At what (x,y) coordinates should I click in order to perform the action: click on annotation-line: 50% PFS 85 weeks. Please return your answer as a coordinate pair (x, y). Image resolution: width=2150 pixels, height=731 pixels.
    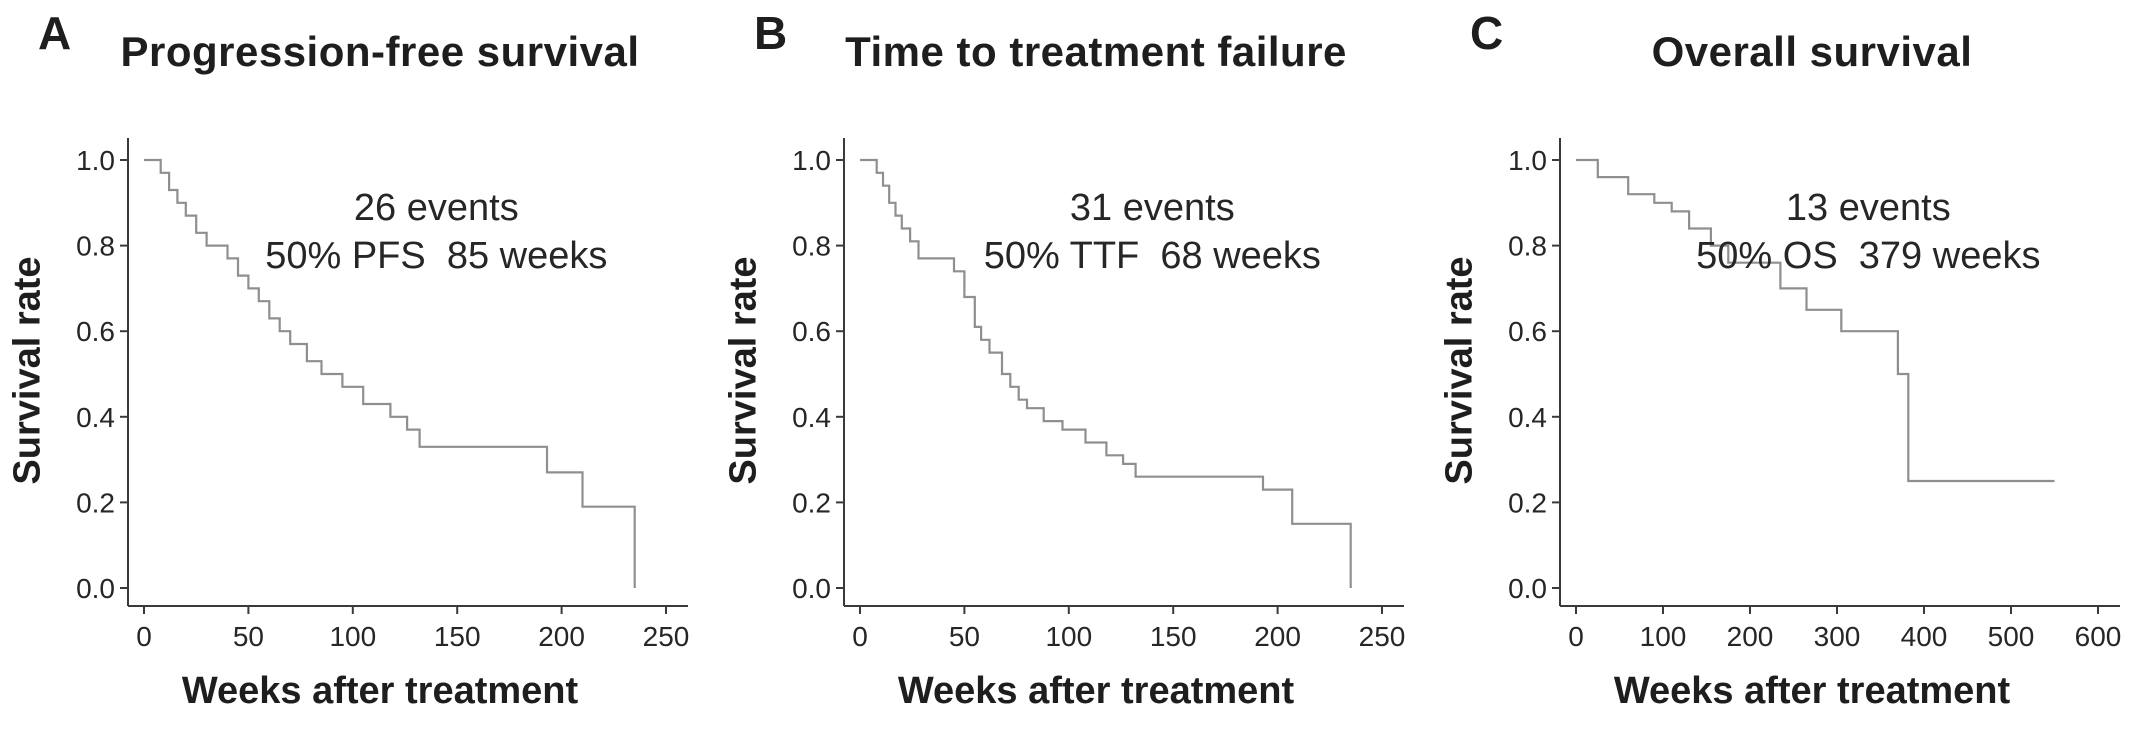
    Looking at the image, I should click on (436, 256).